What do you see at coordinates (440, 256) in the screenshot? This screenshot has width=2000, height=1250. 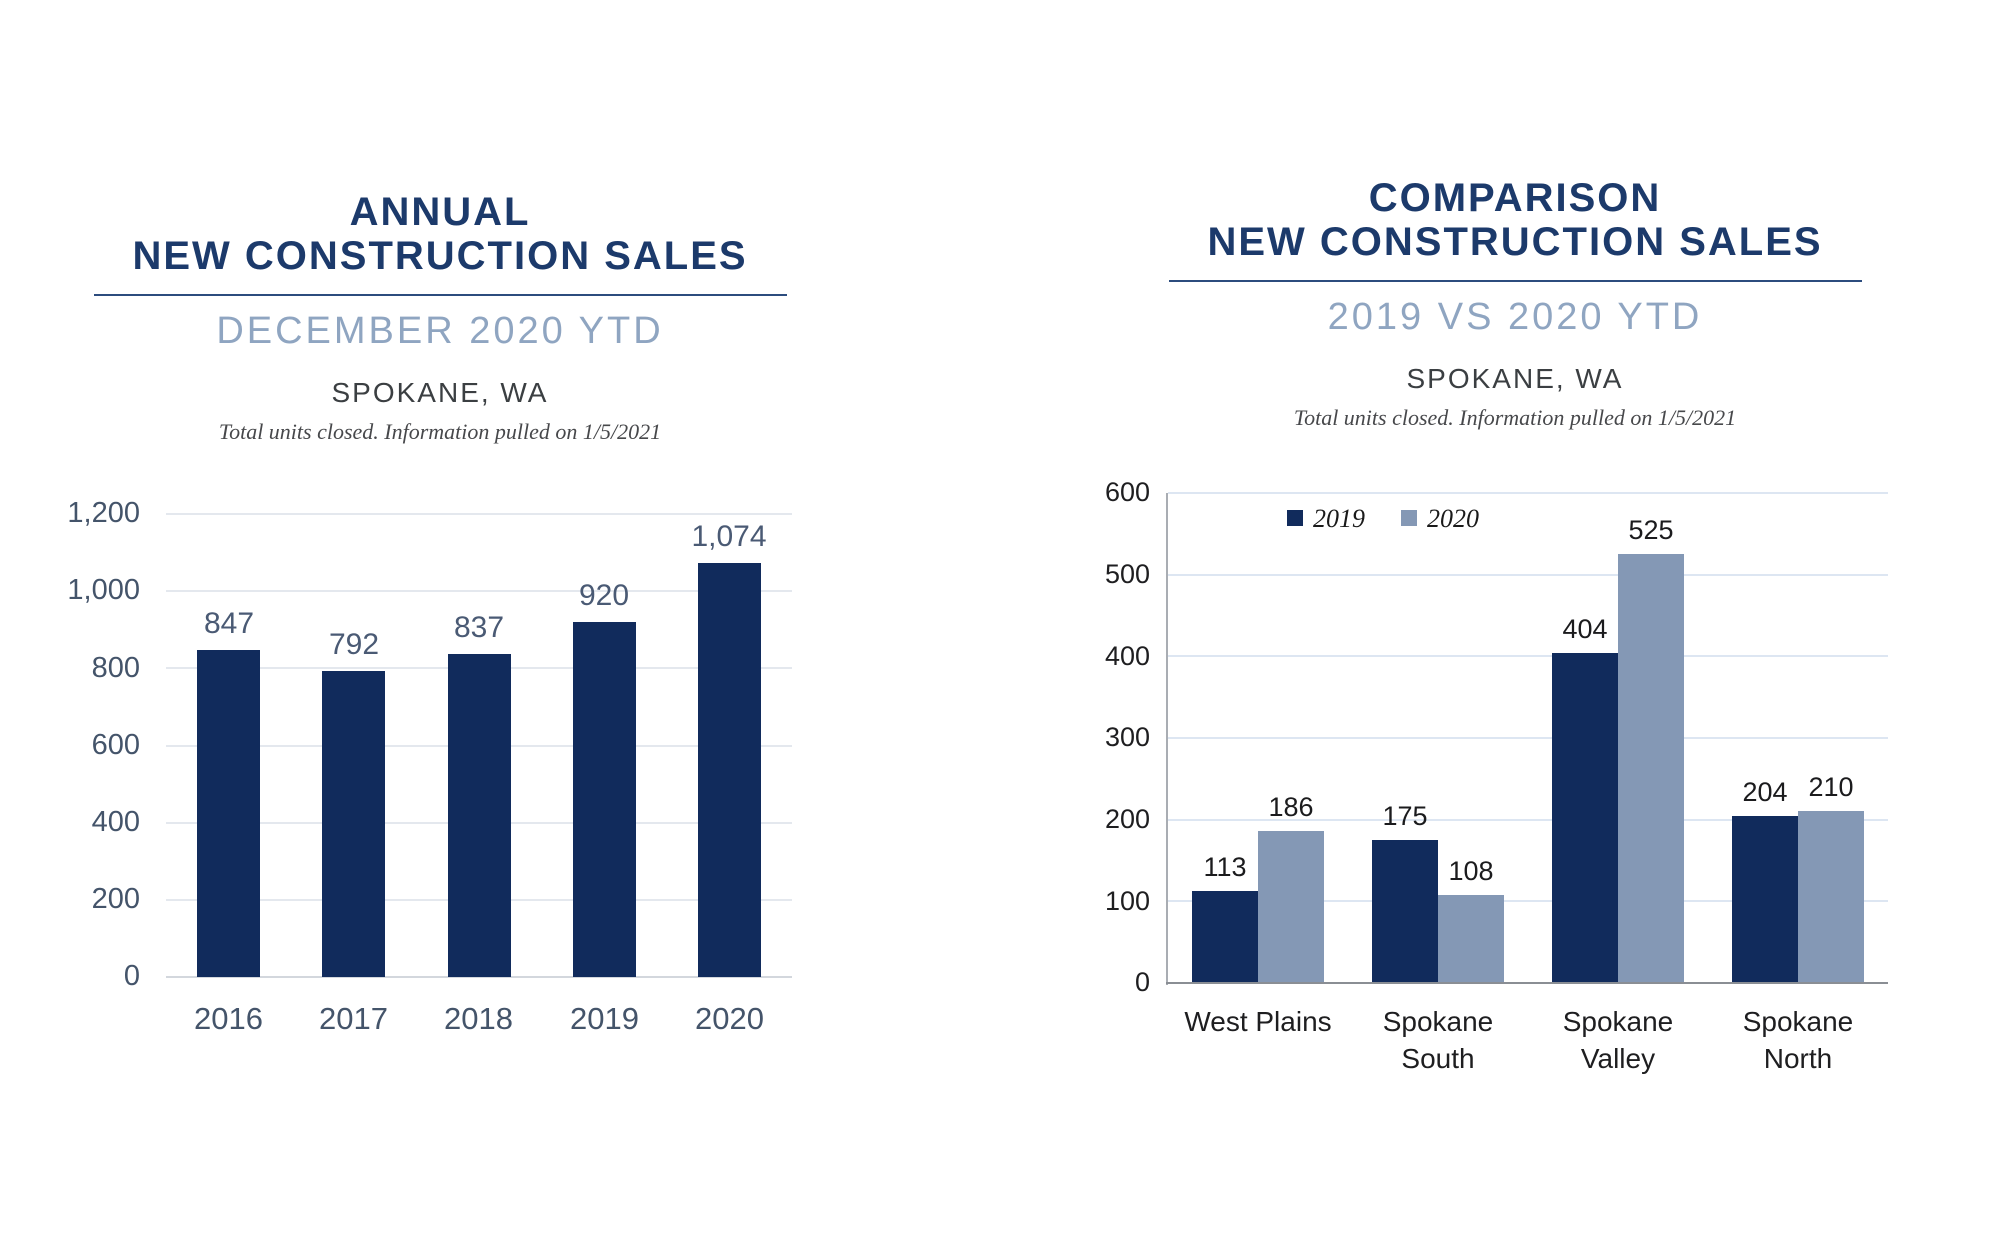 I see `annual-title-line2: NEW CONSTRUCTION SALES` at bounding box center [440, 256].